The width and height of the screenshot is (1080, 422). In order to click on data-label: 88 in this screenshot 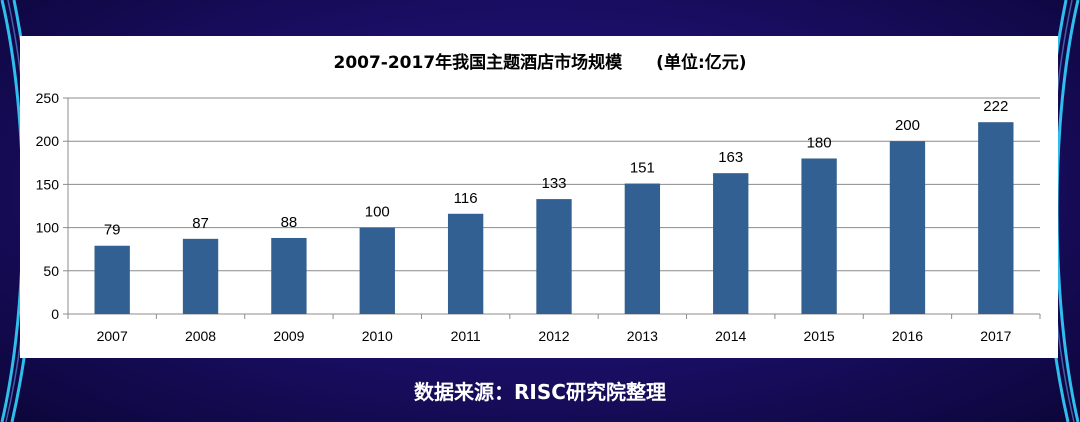, I will do `click(289, 222)`.